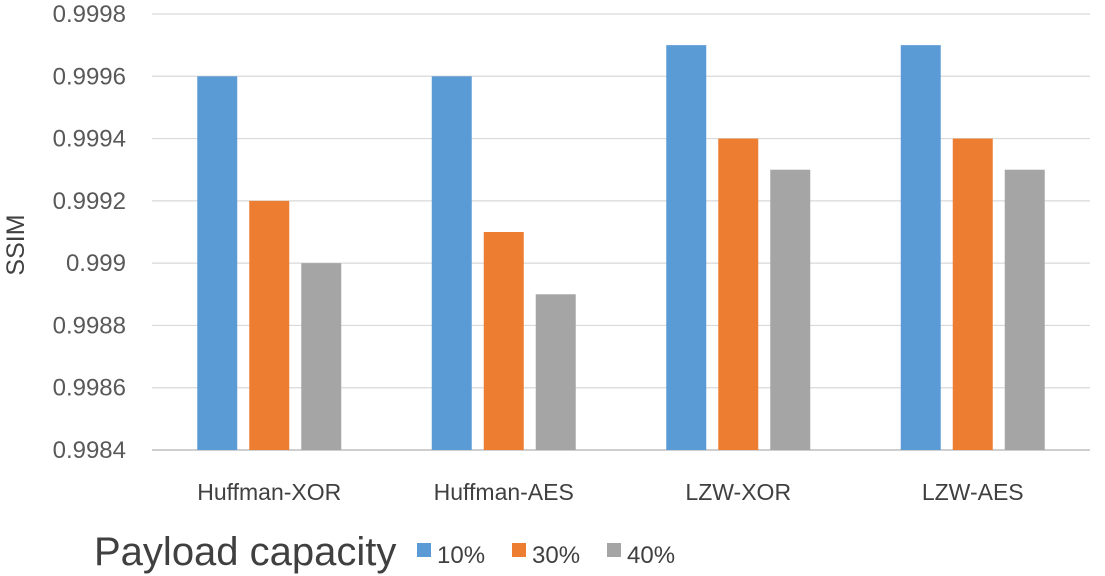 The width and height of the screenshot is (1105, 576). I want to click on y-tick-label: 0.9996, so click(89, 76).